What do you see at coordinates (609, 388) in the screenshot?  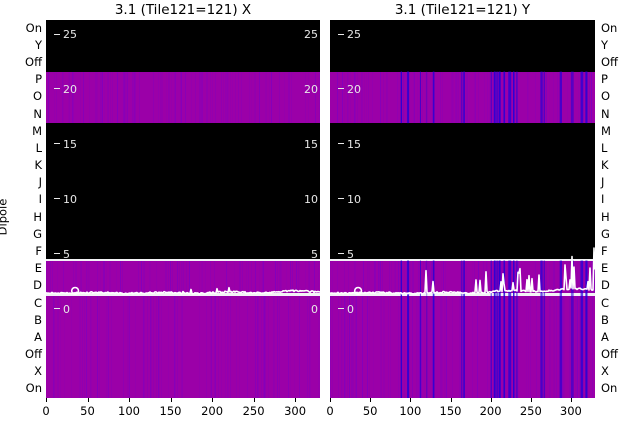 I see `category-tick-21: On` at bounding box center [609, 388].